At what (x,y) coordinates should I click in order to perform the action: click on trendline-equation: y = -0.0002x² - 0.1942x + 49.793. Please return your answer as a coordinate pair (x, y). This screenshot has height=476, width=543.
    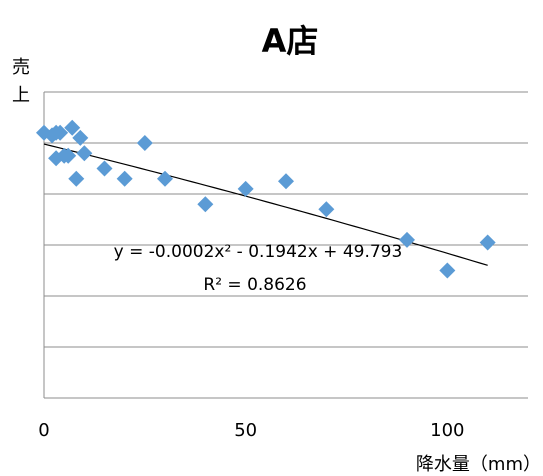
    Looking at the image, I should click on (258, 252).